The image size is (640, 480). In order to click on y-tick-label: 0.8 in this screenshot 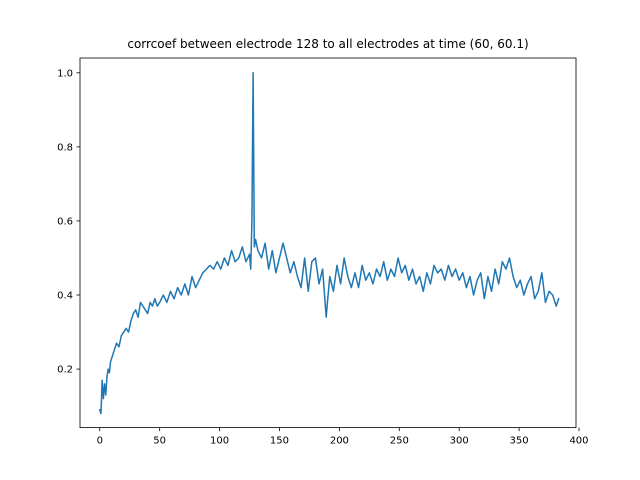, I will do `click(65, 147)`.